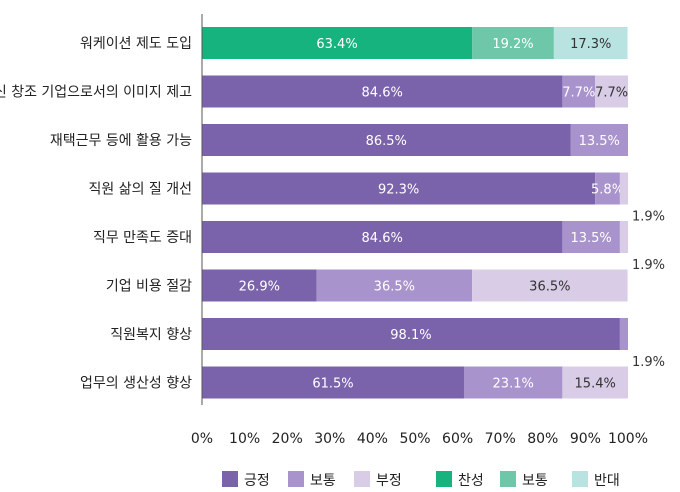 Image resolution: width=680 pixels, height=492 pixels. I want to click on bar-value-label: 19.2%, so click(512, 44).